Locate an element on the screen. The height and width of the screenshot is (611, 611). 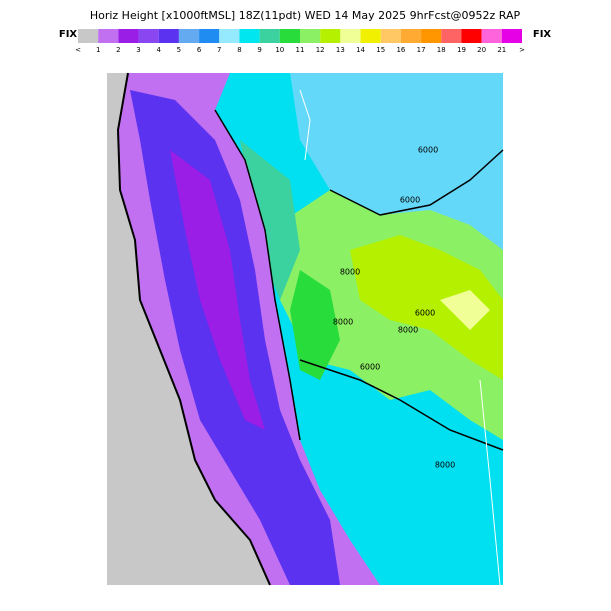
colorbar-label: < is located at coordinates (78, 50).